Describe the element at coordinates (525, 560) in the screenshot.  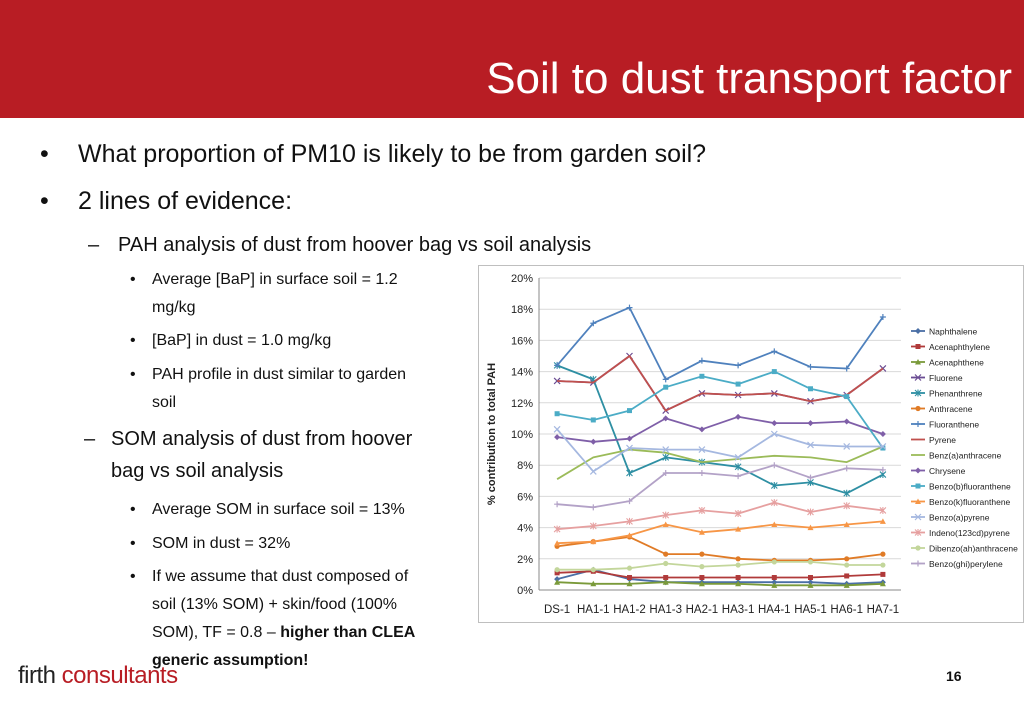
I see `y-tick-label: 2%` at that location.